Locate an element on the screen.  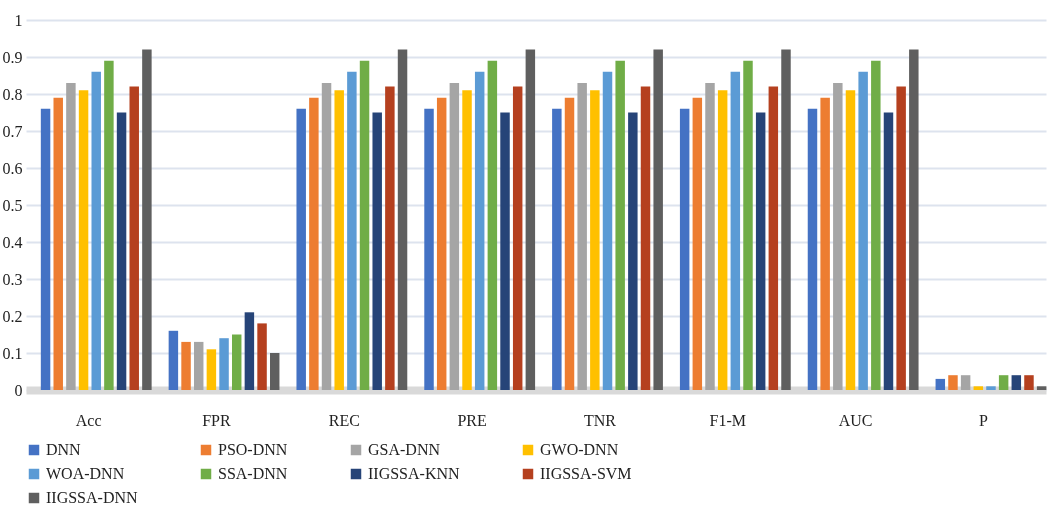
y-tick-label: 0.2 is located at coordinates (12, 316).